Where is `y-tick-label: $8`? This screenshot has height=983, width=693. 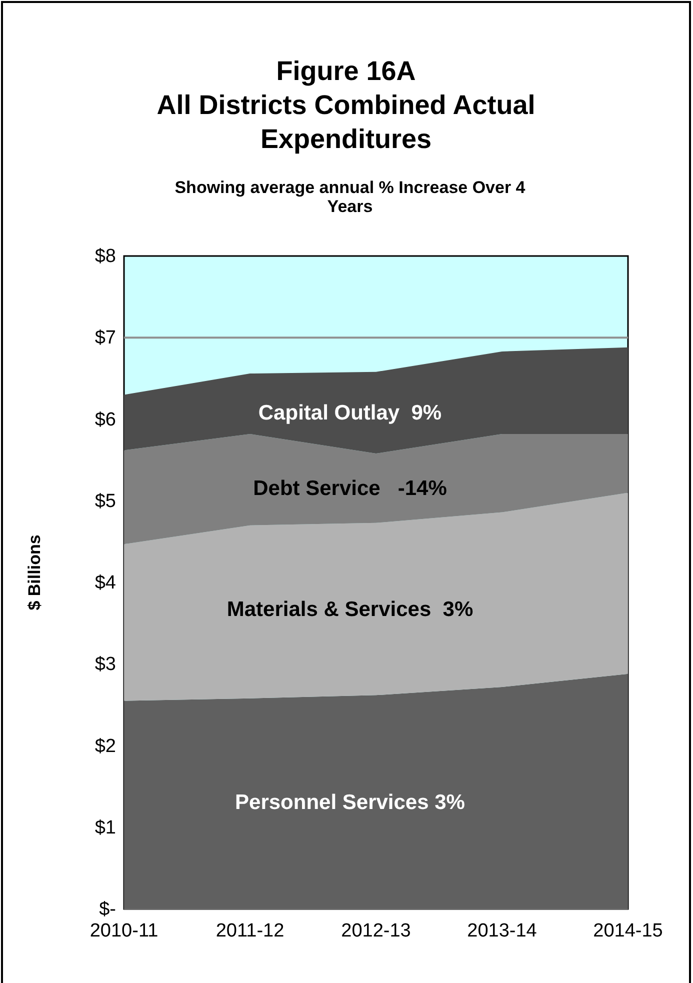
y-tick-label: $8 is located at coordinates (105, 257).